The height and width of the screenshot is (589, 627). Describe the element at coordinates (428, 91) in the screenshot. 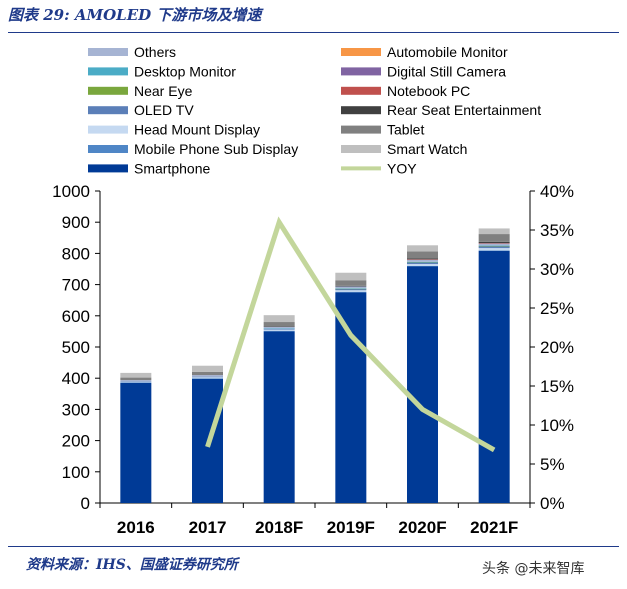

I see `legend-label-notebook-pc: Notebook PC` at that location.